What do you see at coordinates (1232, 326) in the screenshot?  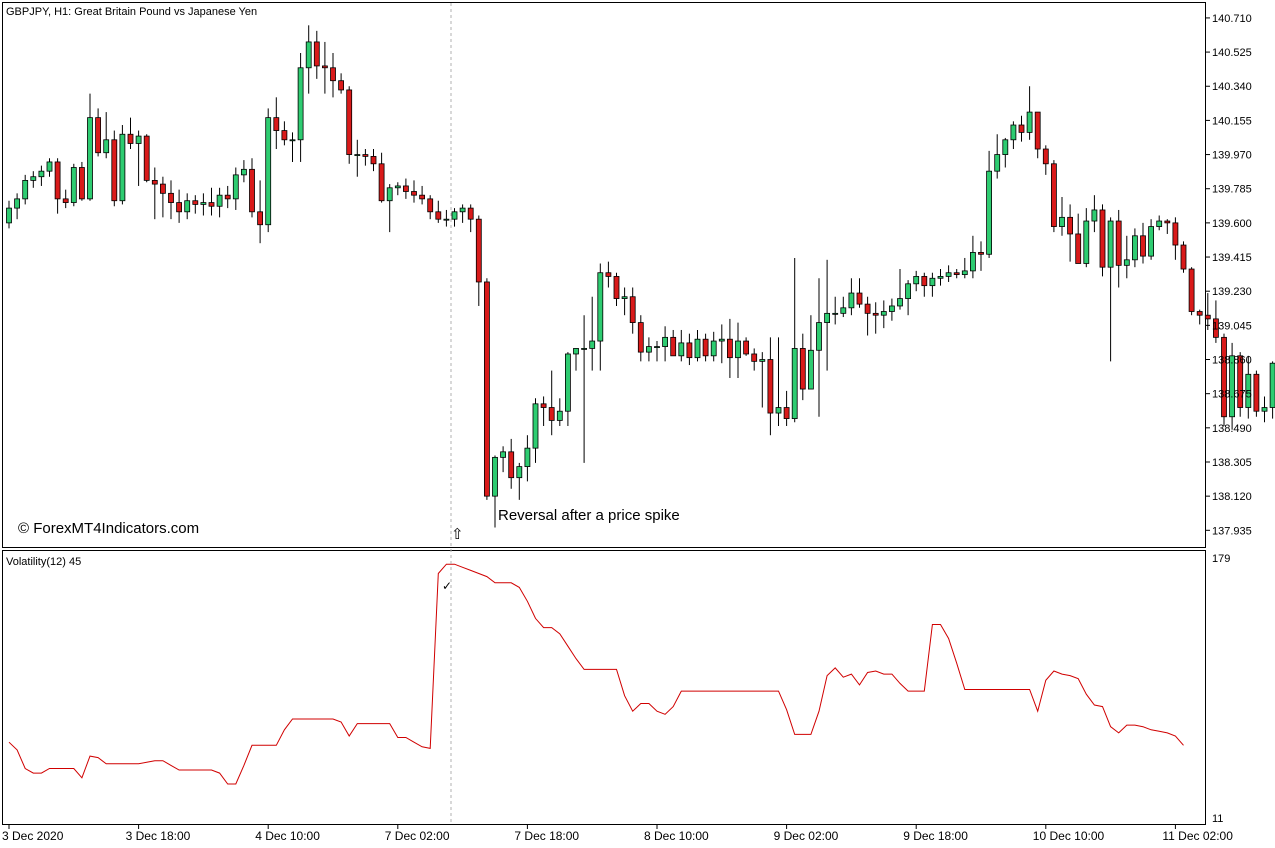 I see `price-tick-label: 139.045` at bounding box center [1232, 326].